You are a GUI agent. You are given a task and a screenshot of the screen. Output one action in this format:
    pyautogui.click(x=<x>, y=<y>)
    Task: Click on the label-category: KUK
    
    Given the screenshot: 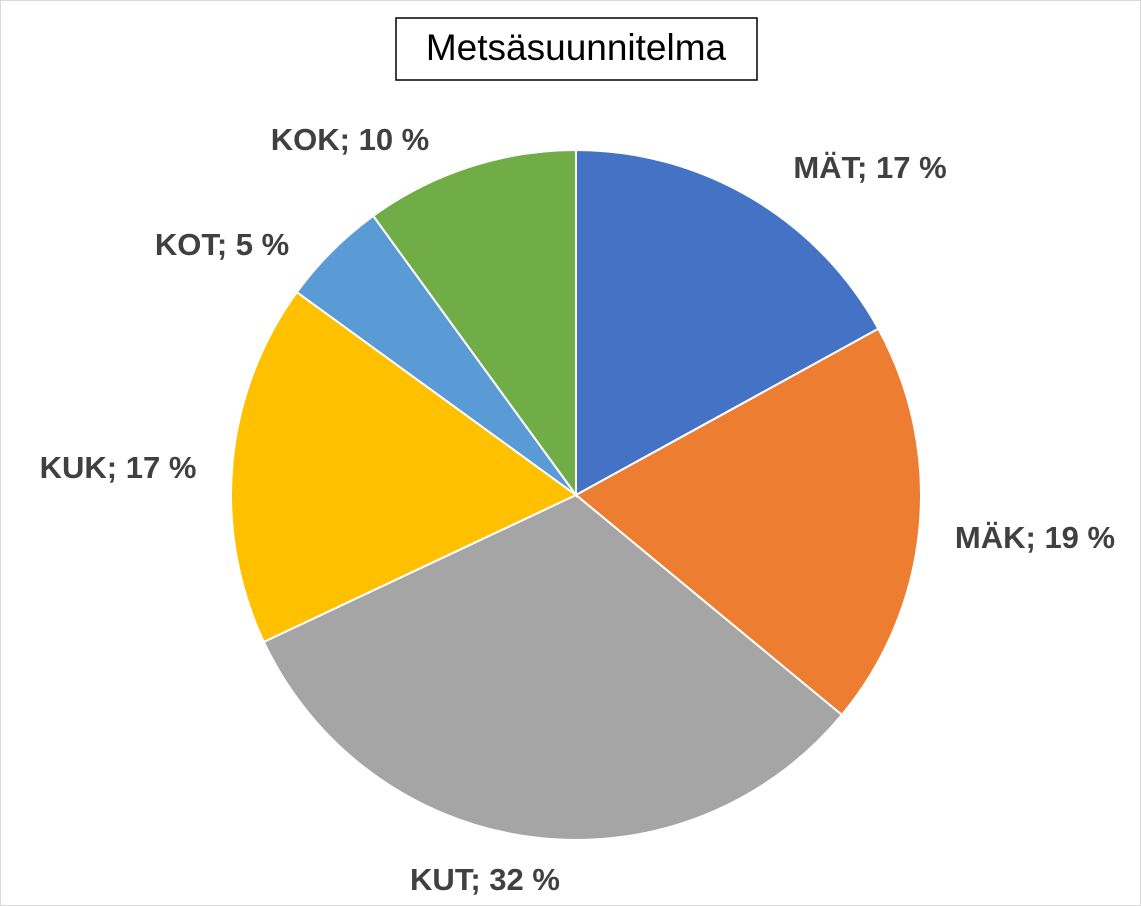 What is the action you would take?
    pyautogui.click(x=74, y=467)
    